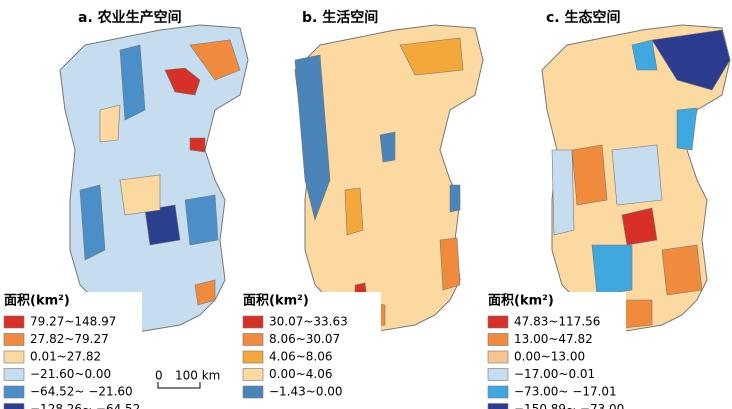 Image resolution: width=732 pixels, height=409 pixels. What do you see at coordinates (301, 374) in the screenshot?
I see `legend-label: 0.00~4.06` at bounding box center [301, 374].